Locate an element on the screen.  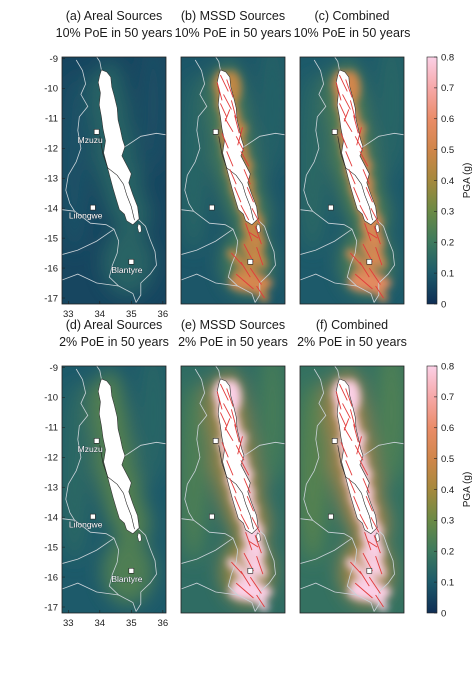
map-panel-1-2: (f) Combined 2% PoE in 50 years is located at coordinates (352, 466).